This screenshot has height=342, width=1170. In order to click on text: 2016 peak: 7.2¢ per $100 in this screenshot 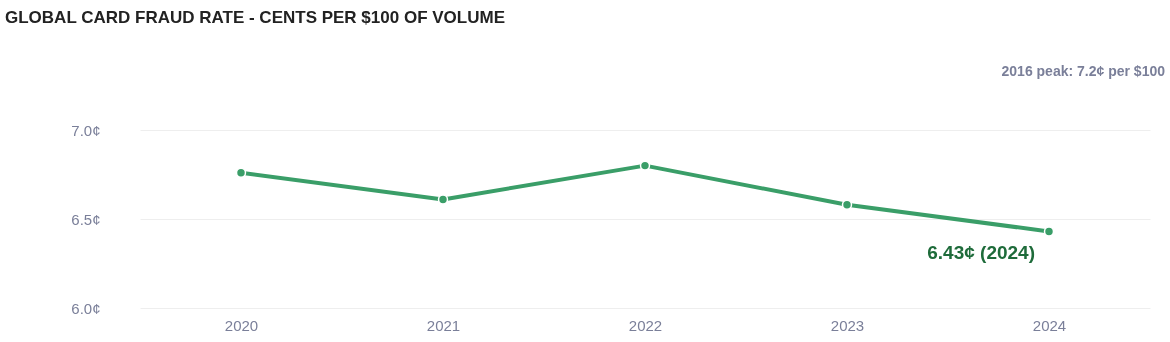, I will do `click(1083, 71)`.